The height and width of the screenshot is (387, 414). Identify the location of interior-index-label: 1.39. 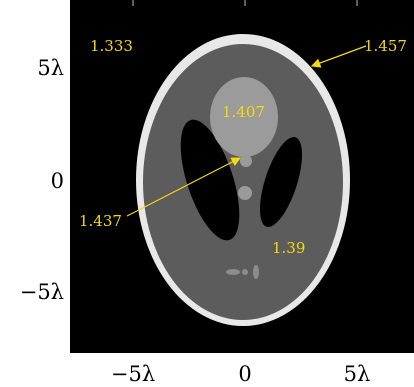
(288, 248).